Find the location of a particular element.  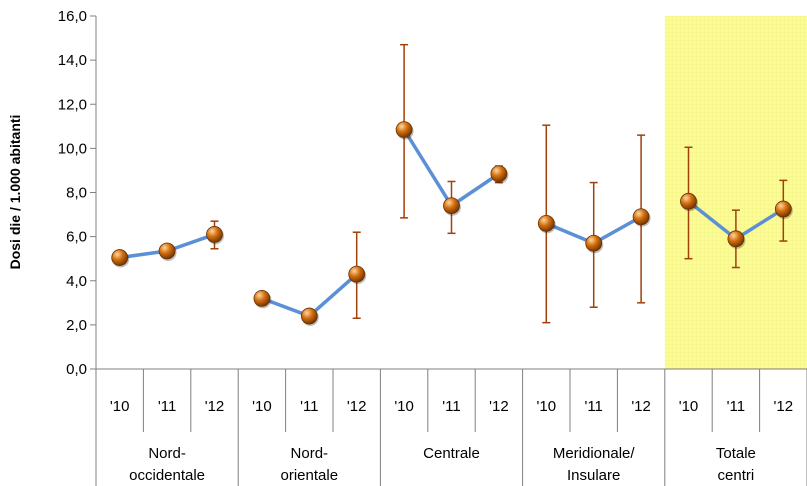

x-group-label: occidentale is located at coordinates (167, 475).